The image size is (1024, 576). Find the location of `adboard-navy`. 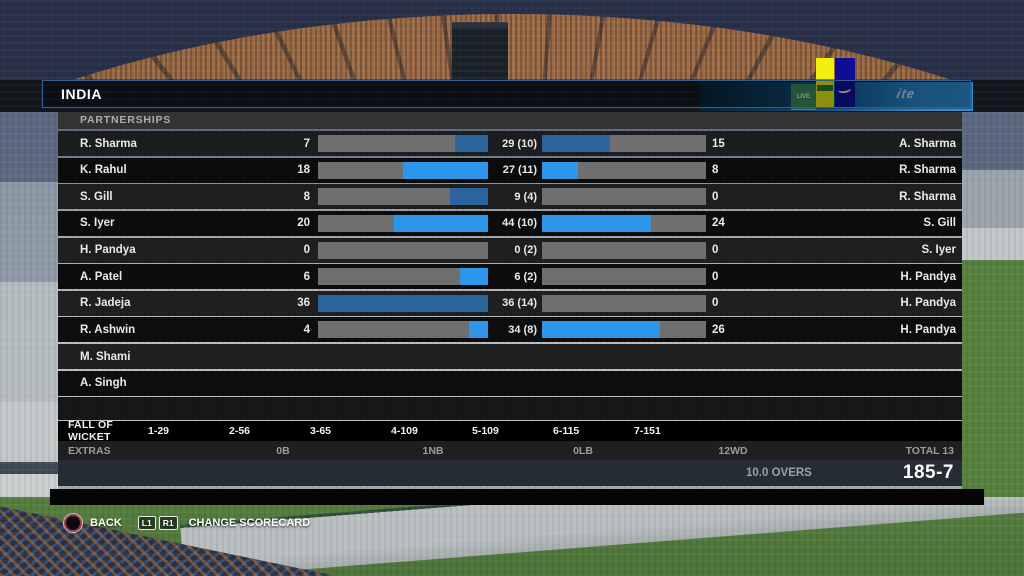

adboard-navy is located at coordinates (845, 83).